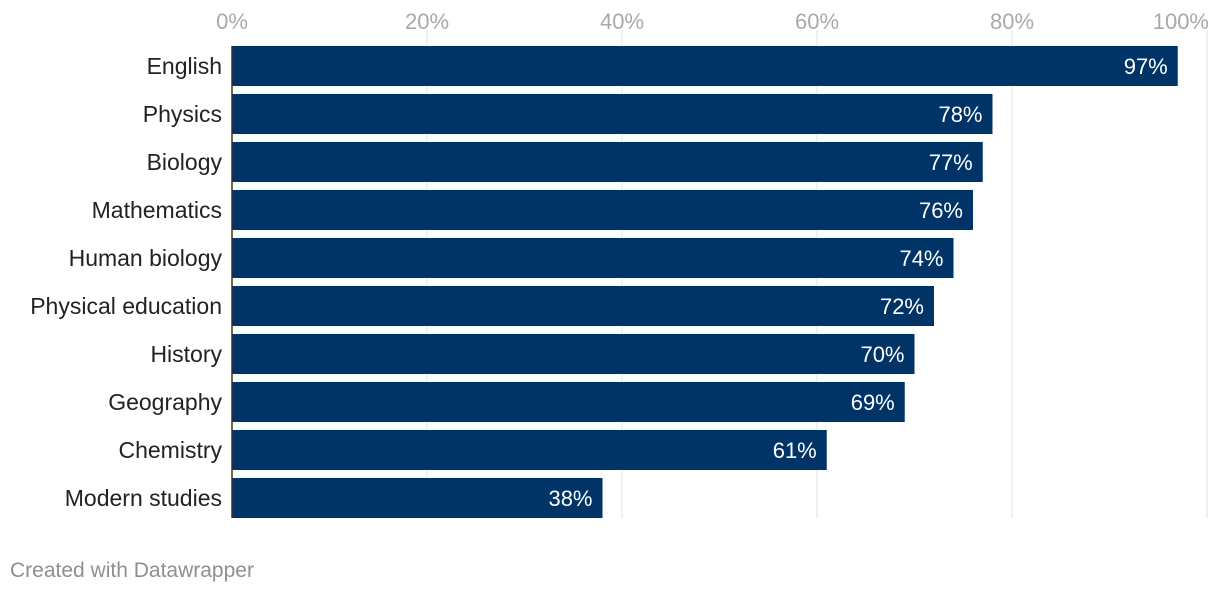 This screenshot has width=1220, height=594. Describe the element at coordinates (921, 258) in the screenshot. I see `bar-value-label: 74%` at that location.